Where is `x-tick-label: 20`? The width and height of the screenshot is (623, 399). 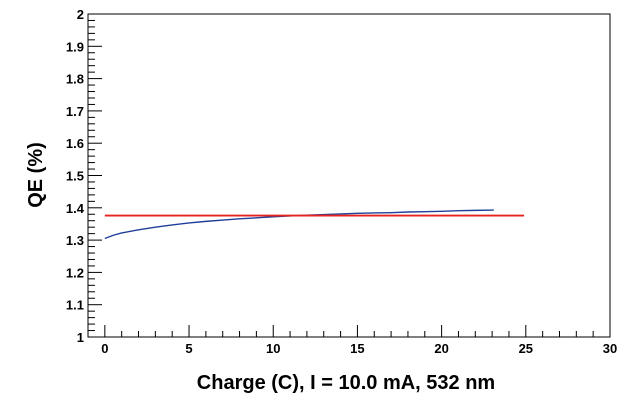 x-tick-label: 20 is located at coordinates (441, 348).